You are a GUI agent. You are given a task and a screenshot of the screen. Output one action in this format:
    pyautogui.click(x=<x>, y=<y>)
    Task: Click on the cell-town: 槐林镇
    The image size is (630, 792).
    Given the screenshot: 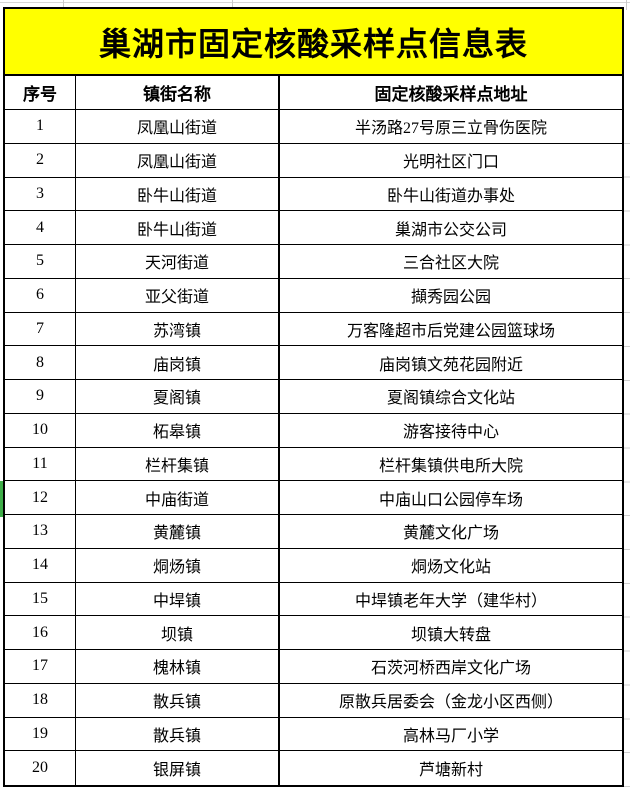 What is the action you would take?
    pyautogui.click(x=178, y=667)
    